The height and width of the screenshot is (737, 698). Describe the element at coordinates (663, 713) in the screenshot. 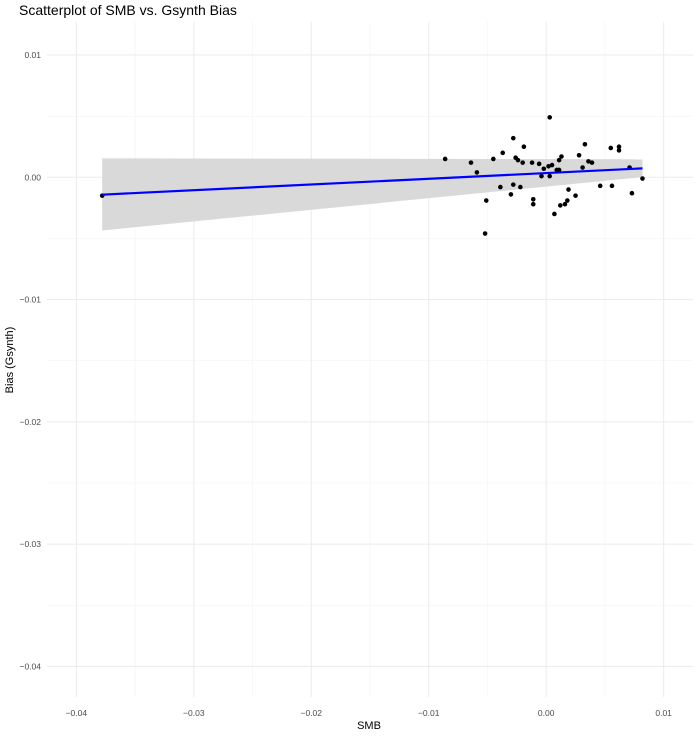

I see `x-tick-label: 0.01` at that location.